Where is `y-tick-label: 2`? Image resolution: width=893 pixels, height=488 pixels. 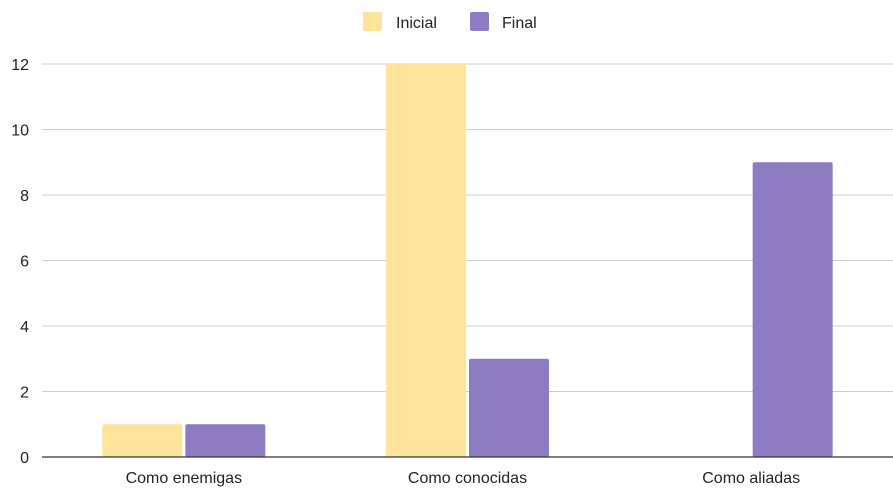
y-tick-label: 2 is located at coordinates (24, 393).